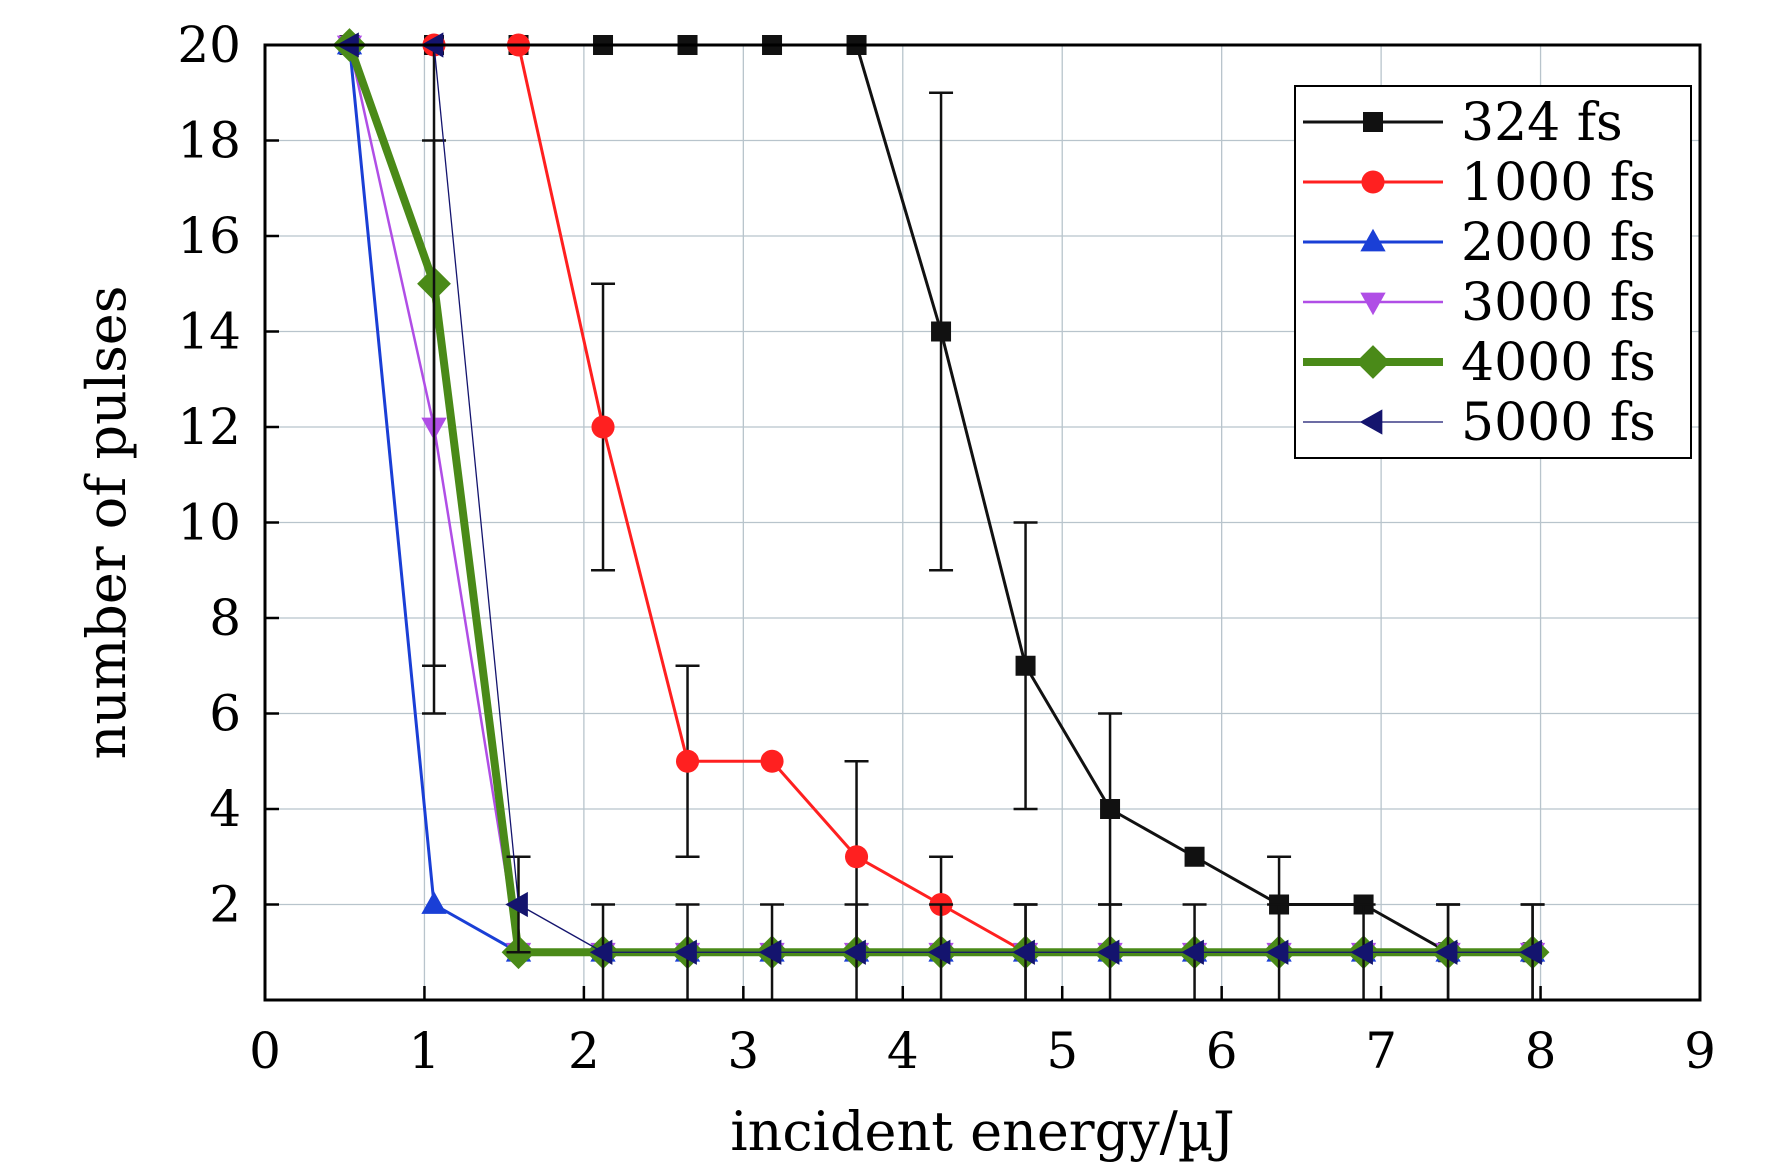  Describe the element at coordinates (225, 905) in the screenshot. I see `y-tick-label: 2` at that location.